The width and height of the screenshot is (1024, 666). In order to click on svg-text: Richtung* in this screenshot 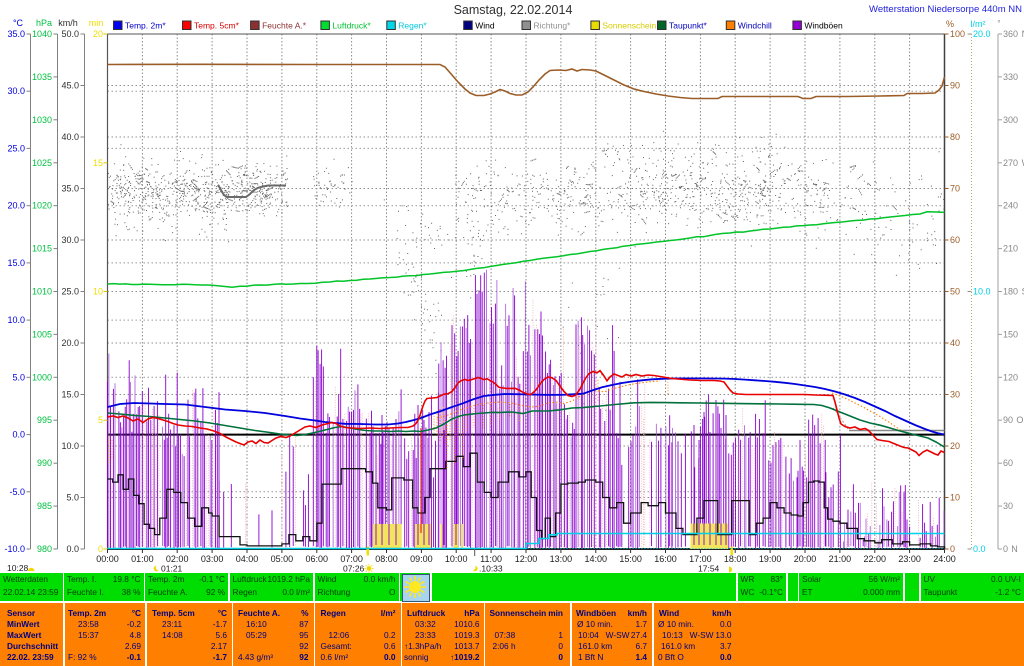, I will do `click(553, 26)`.